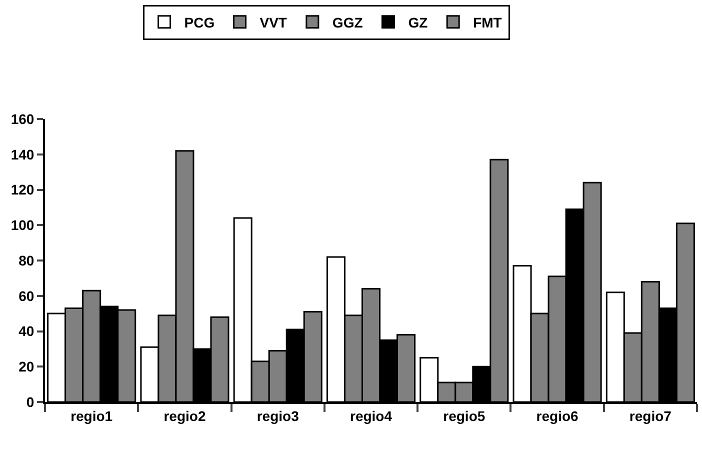  I want to click on x-tick-label: regio3, so click(278, 416).